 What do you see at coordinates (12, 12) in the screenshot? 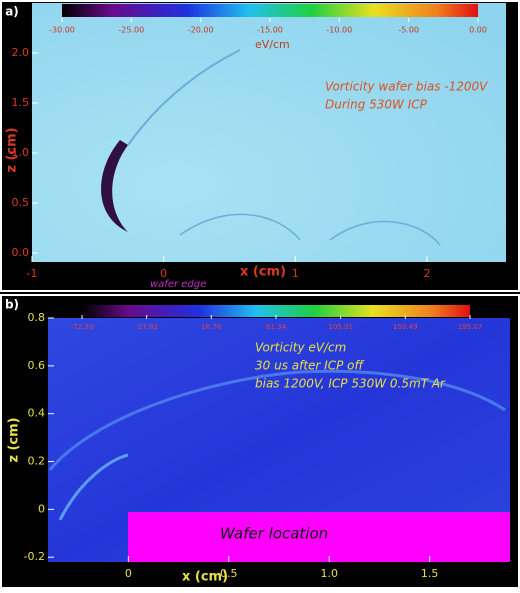
I see `panel-label: a)` at bounding box center [12, 12].